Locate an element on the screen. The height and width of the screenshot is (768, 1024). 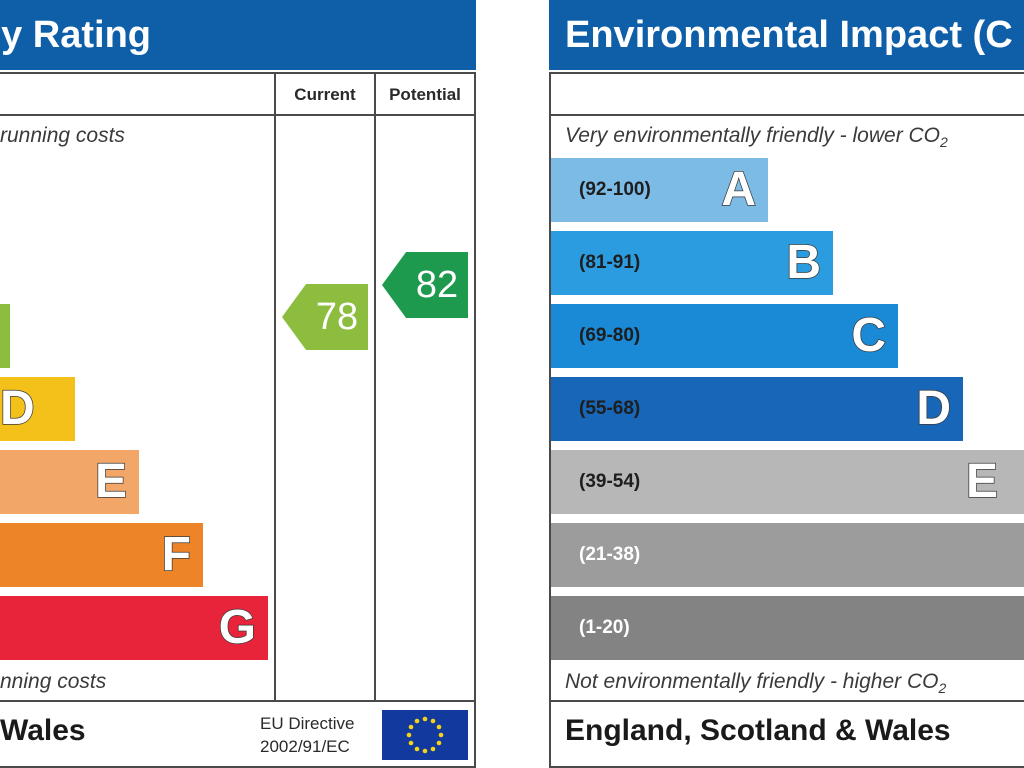
environmental-impact-title-bar: Environmental Impact (C is located at coordinates (786, 35).